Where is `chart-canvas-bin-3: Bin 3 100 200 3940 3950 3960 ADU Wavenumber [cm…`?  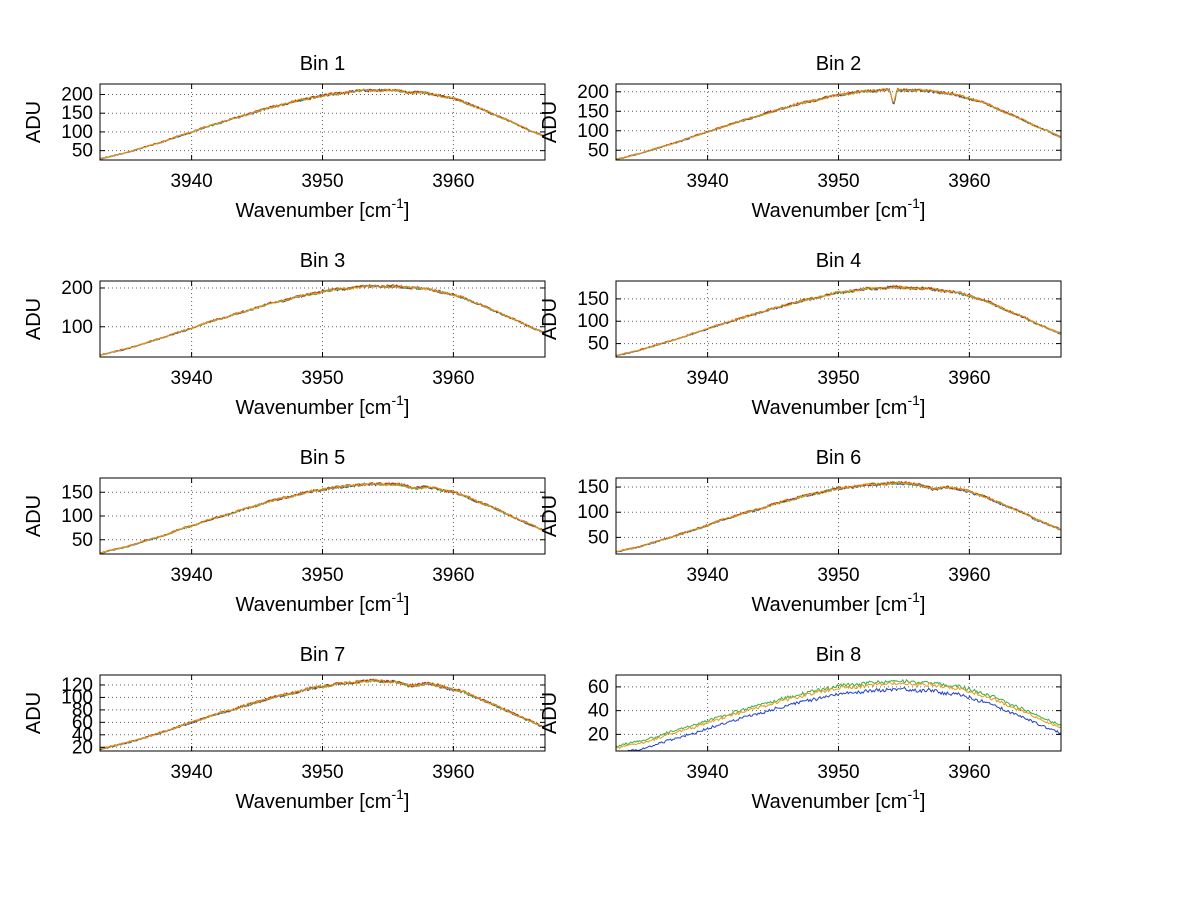
chart-canvas-bin-3: Bin 3 100 200 3940 3950 3960 ADU Wavenumber [cm… is located at coordinates (284, 334).